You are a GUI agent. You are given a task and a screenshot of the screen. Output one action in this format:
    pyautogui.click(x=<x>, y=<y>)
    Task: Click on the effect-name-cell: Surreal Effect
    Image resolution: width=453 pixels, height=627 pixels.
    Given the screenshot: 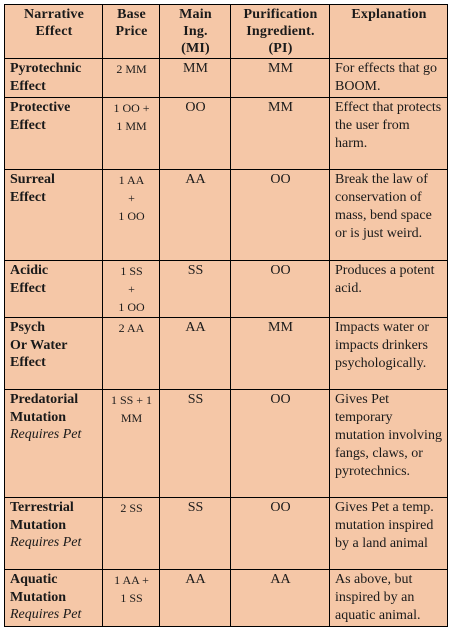 What is the action you would take?
    pyautogui.click(x=53, y=215)
    